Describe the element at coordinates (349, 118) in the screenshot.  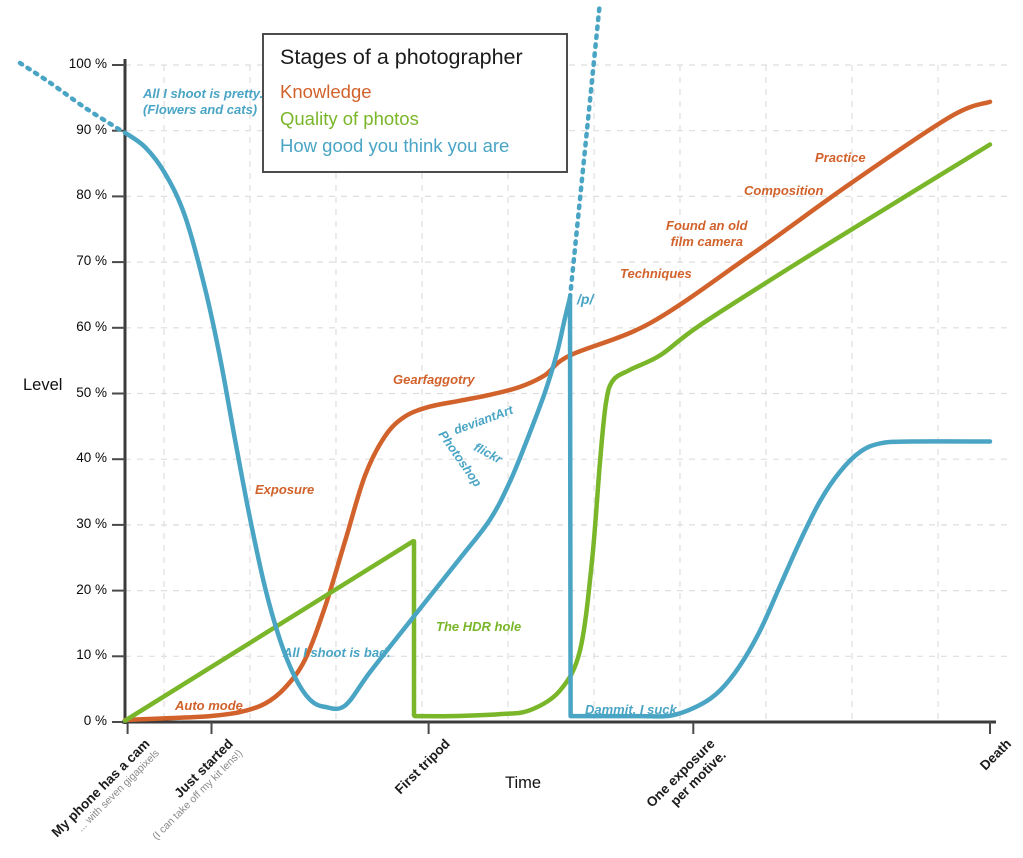
I see `legend-item-quality: Quality of photos` at that location.